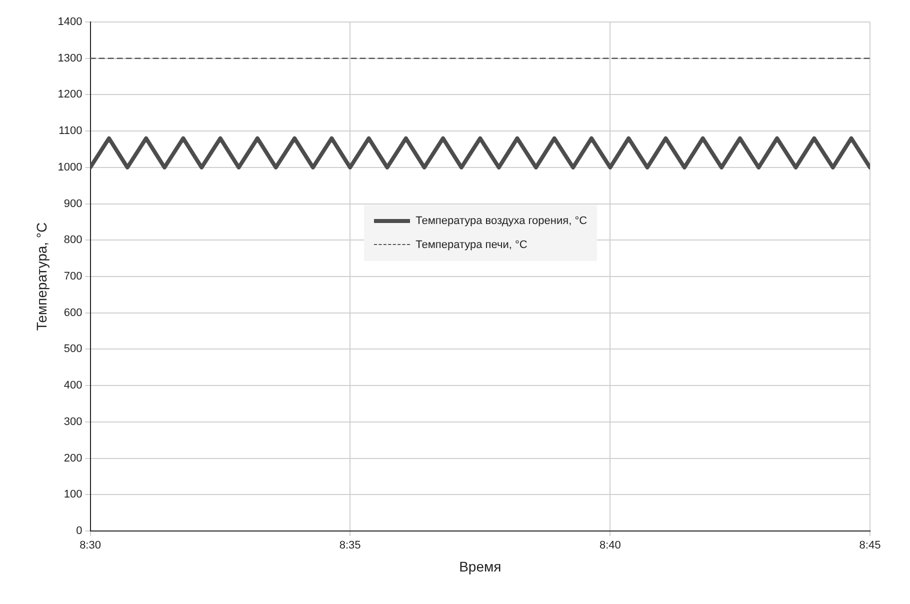 The width and height of the screenshot is (910, 604). I want to click on legend-label: Температура воздуха горения, °C, so click(502, 220).